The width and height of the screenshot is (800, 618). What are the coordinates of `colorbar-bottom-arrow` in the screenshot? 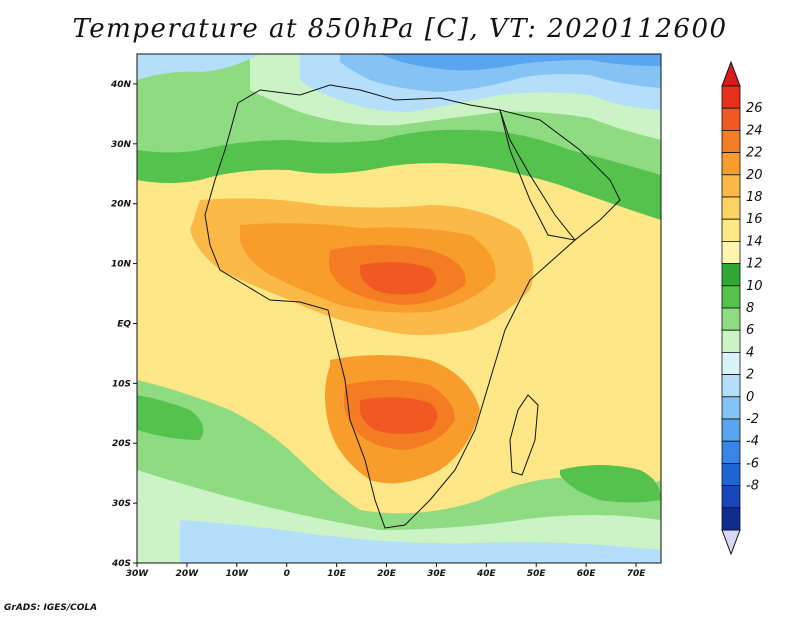 It's located at (731, 542).